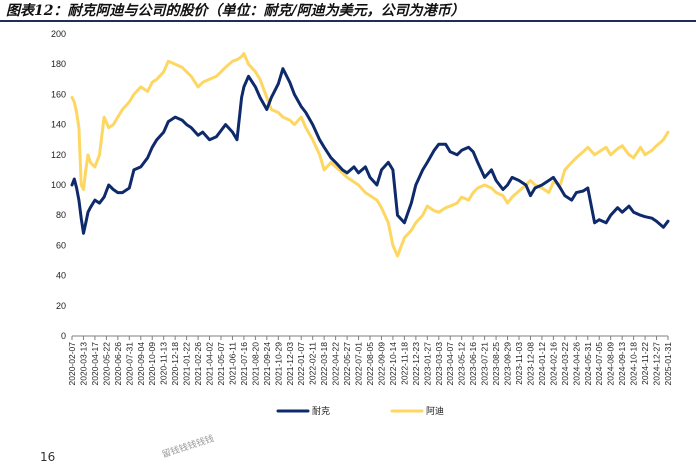 The width and height of the screenshot is (696, 467). What do you see at coordinates (370, 364) in the screenshot?
I see `x-tick-label: 2022-08-05` at bounding box center [370, 364].